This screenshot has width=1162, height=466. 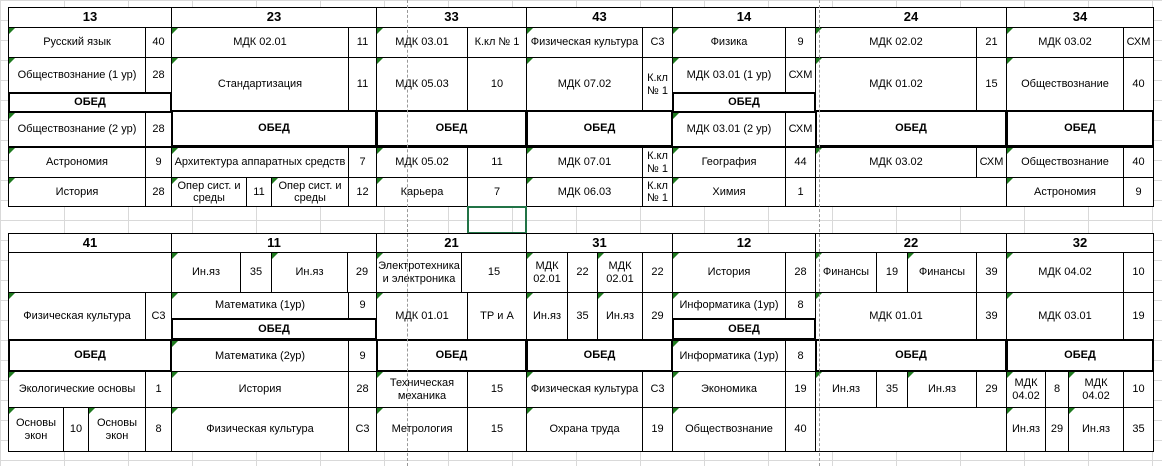 What do you see at coordinates (599, 17) in the screenshot?
I see `group-header: 43` at bounding box center [599, 17].